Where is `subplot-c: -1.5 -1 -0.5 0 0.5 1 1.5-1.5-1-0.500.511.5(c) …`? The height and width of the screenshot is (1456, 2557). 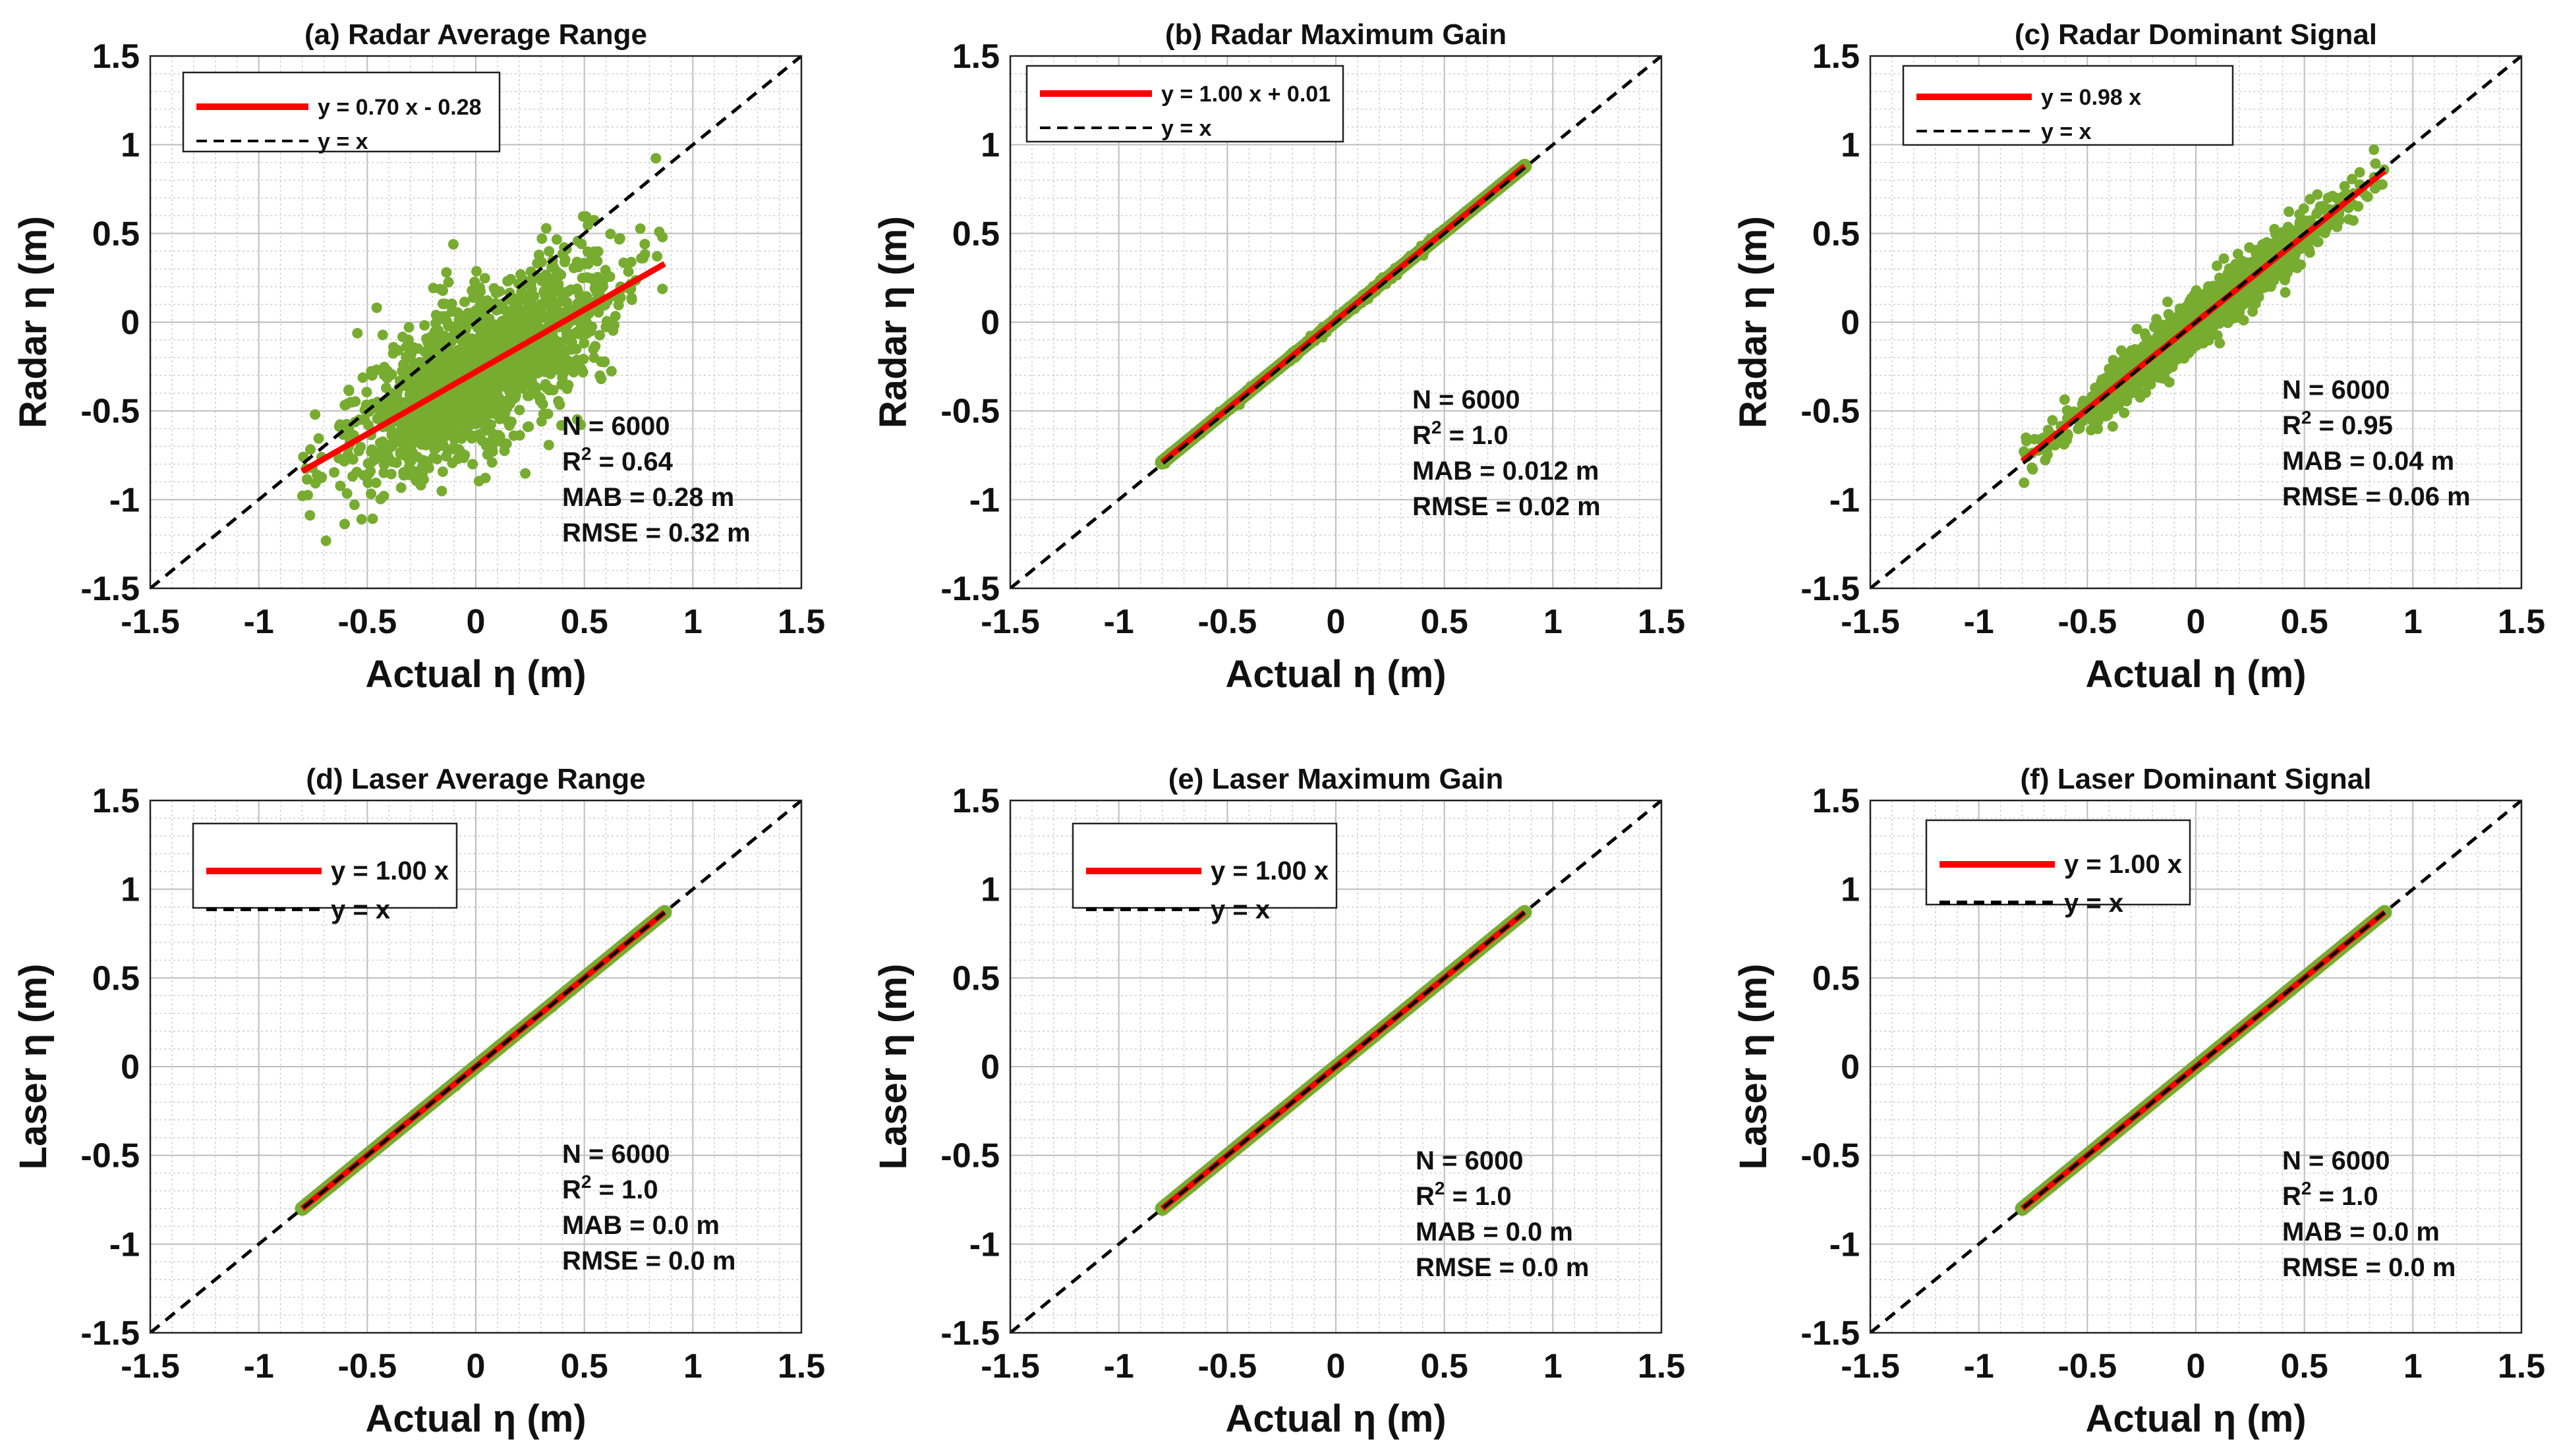
subplot-c: -1.5 -1 -0.5 0 0.5 1 1.5-1.5-1-0.500.511.5(c) … is located at coordinates (2138, 357).